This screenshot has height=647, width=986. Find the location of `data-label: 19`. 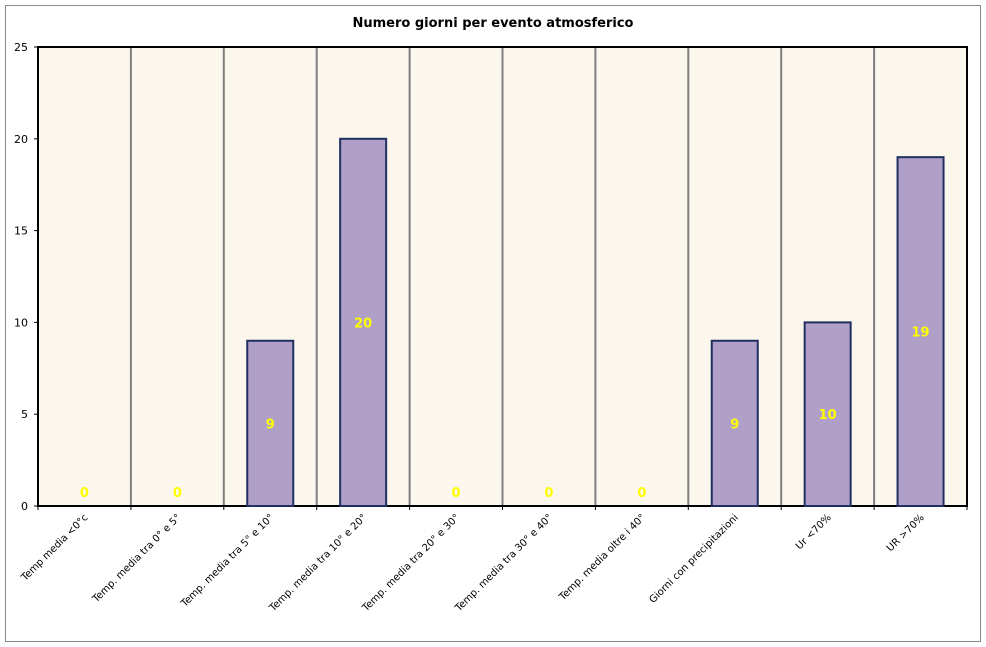

data-label: 19 is located at coordinates (921, 333).